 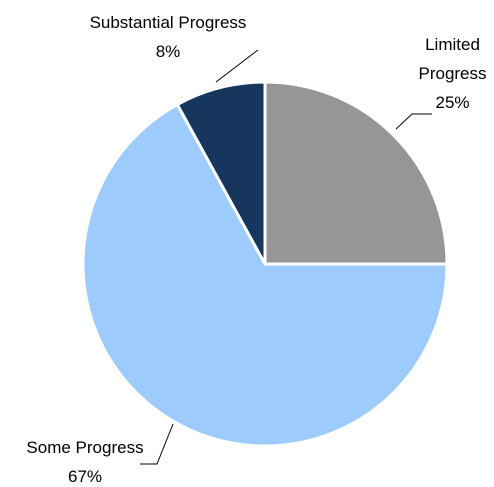 What do you see at coordinates (85, 460) in the screenshot?
I see `slice-label: Some Progress 67%` at bounding box center [85, 460].